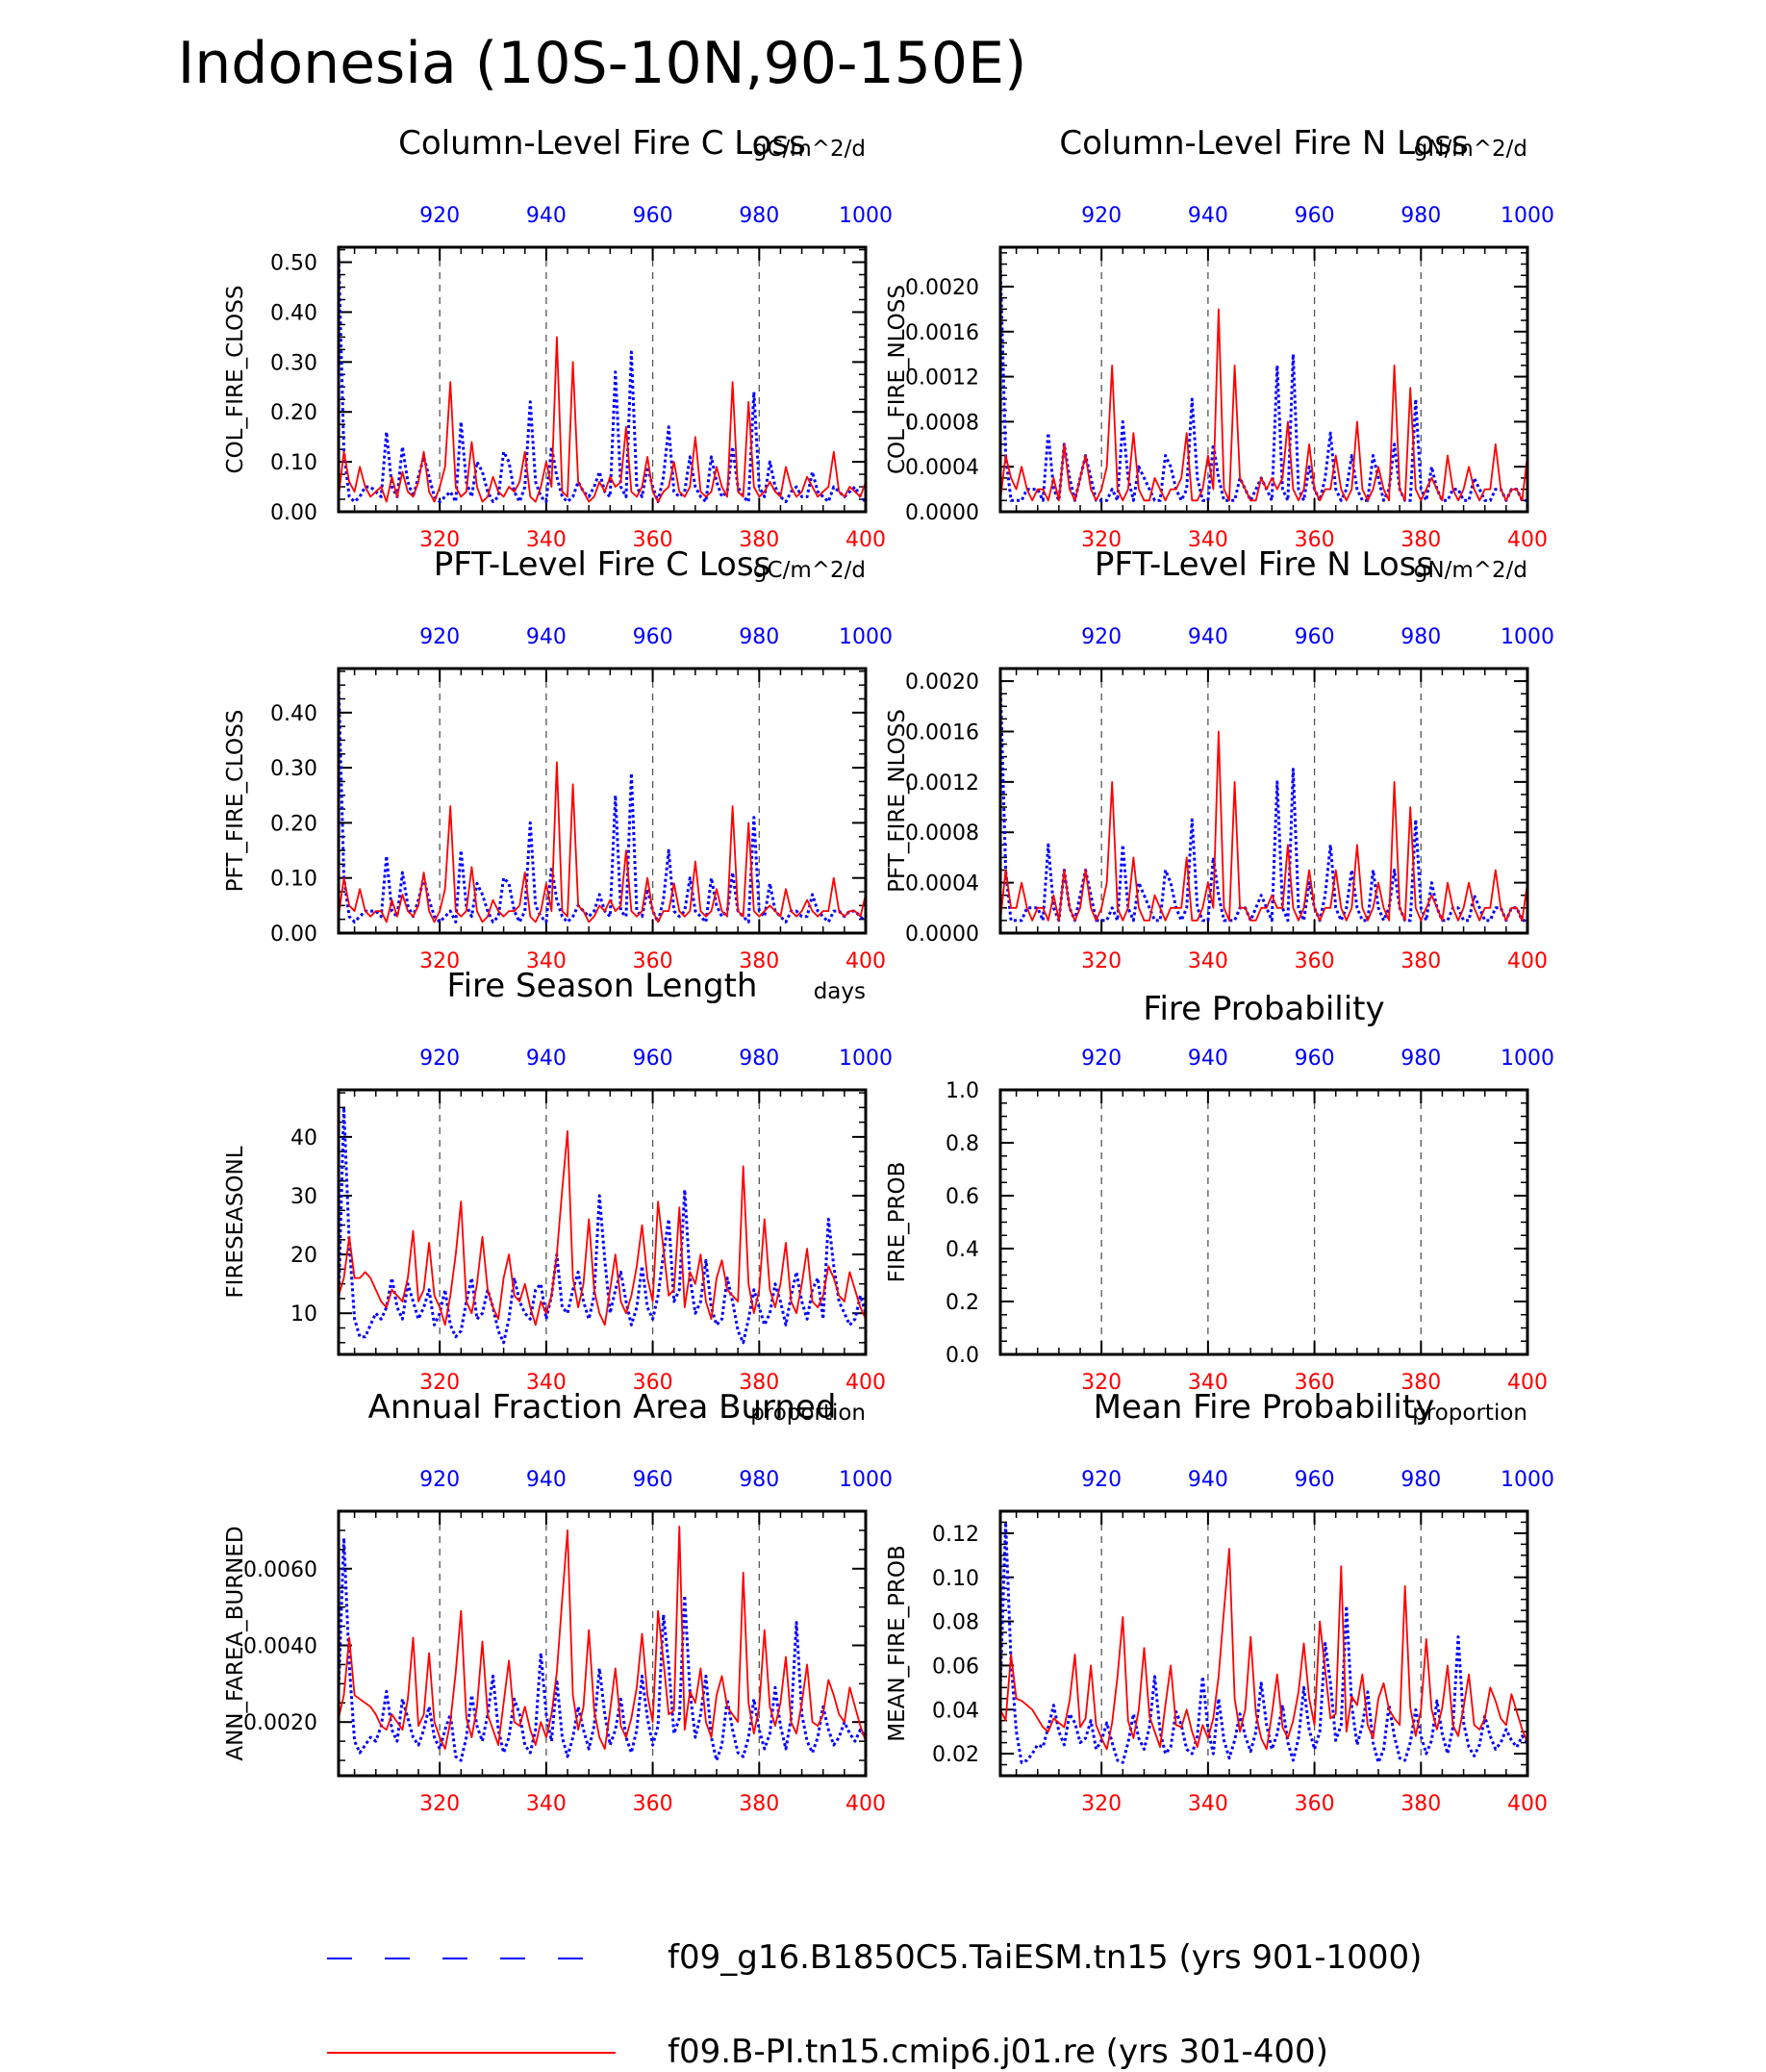 The image size is (1766, 2072). I want to click on y-axis-label: FIRE_PROB, so click(897, 1222).